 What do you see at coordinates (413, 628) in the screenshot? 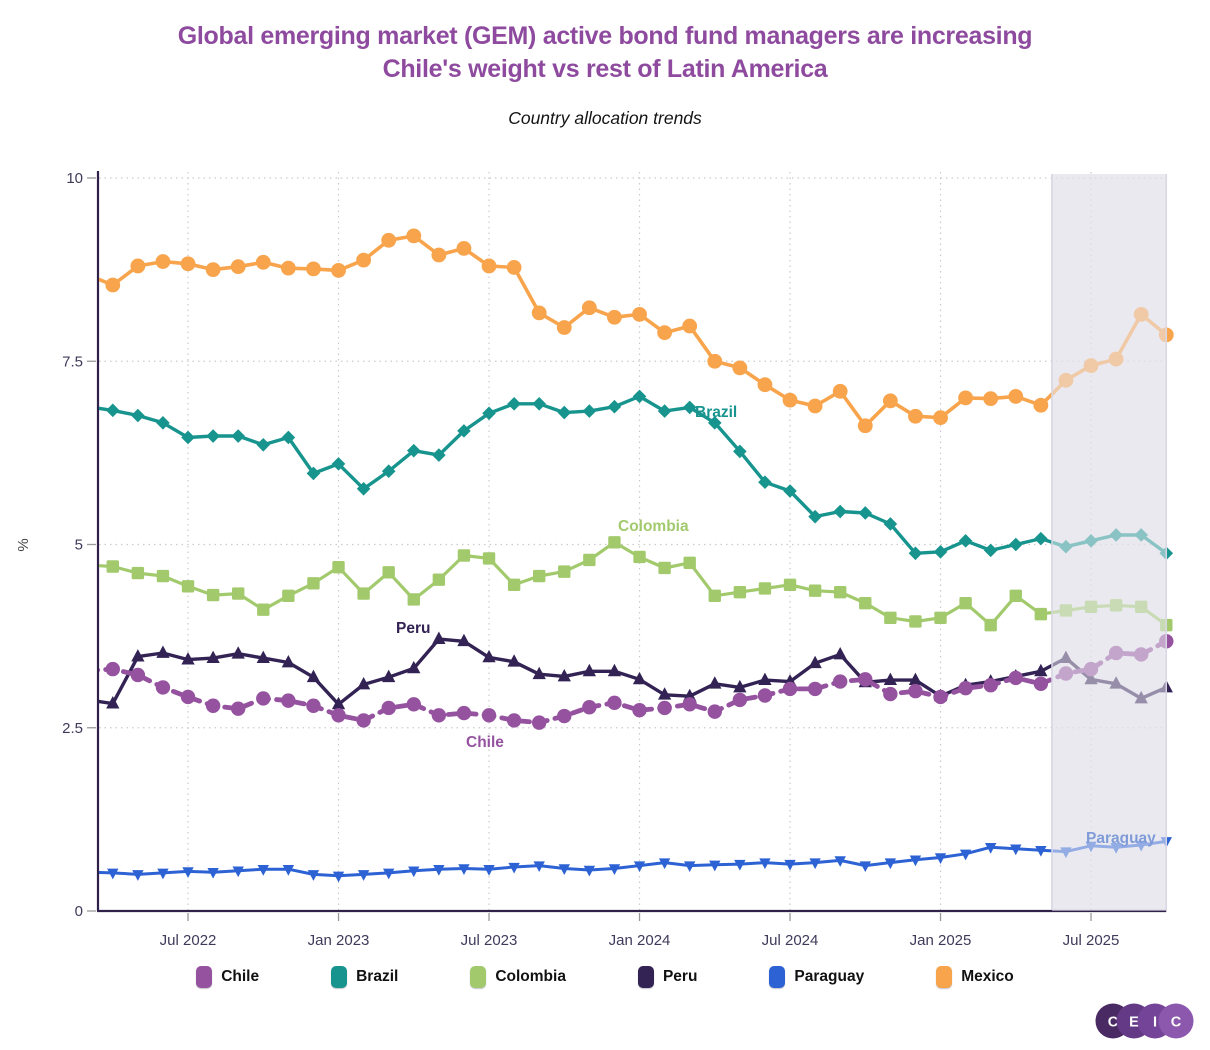
I see `series-label-peru: Peru` at bounding box center [413, 628].